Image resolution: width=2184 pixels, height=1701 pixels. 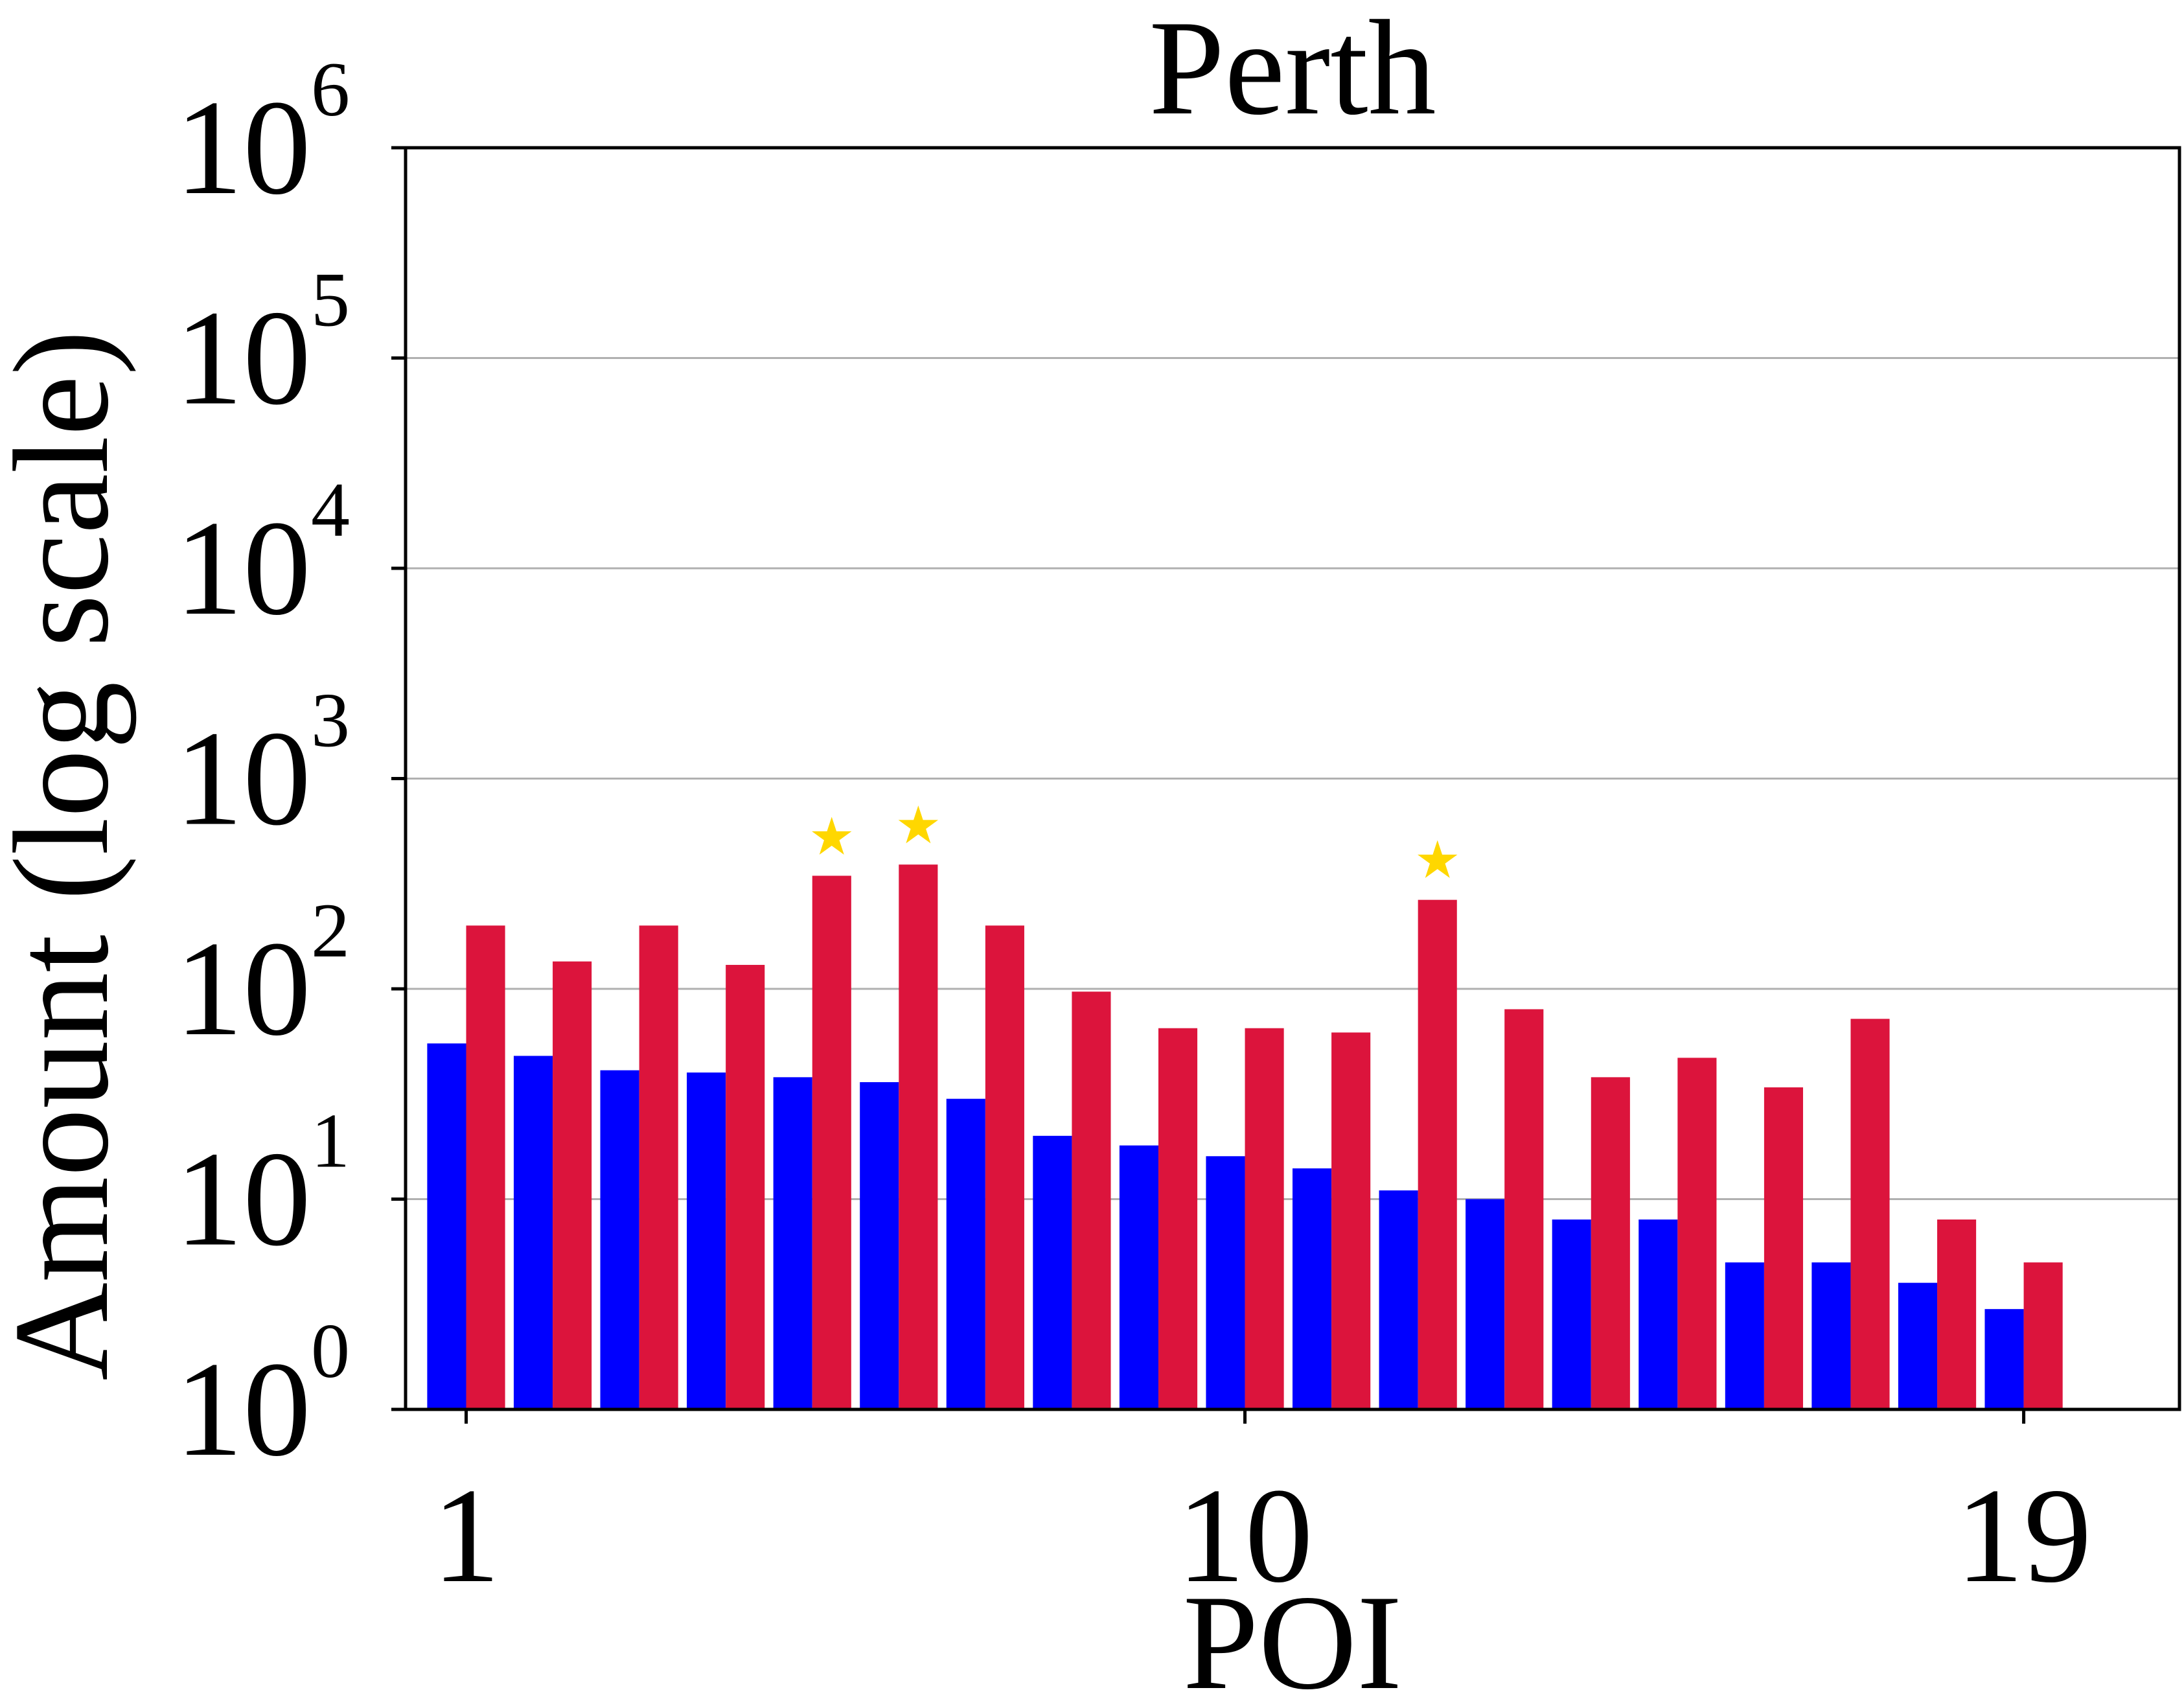 I want to click on y-ticks: 10⁰ 10¹ 10² 10³ 10⁴ 10⁵ 10⁶, so click(x=290, y=766).